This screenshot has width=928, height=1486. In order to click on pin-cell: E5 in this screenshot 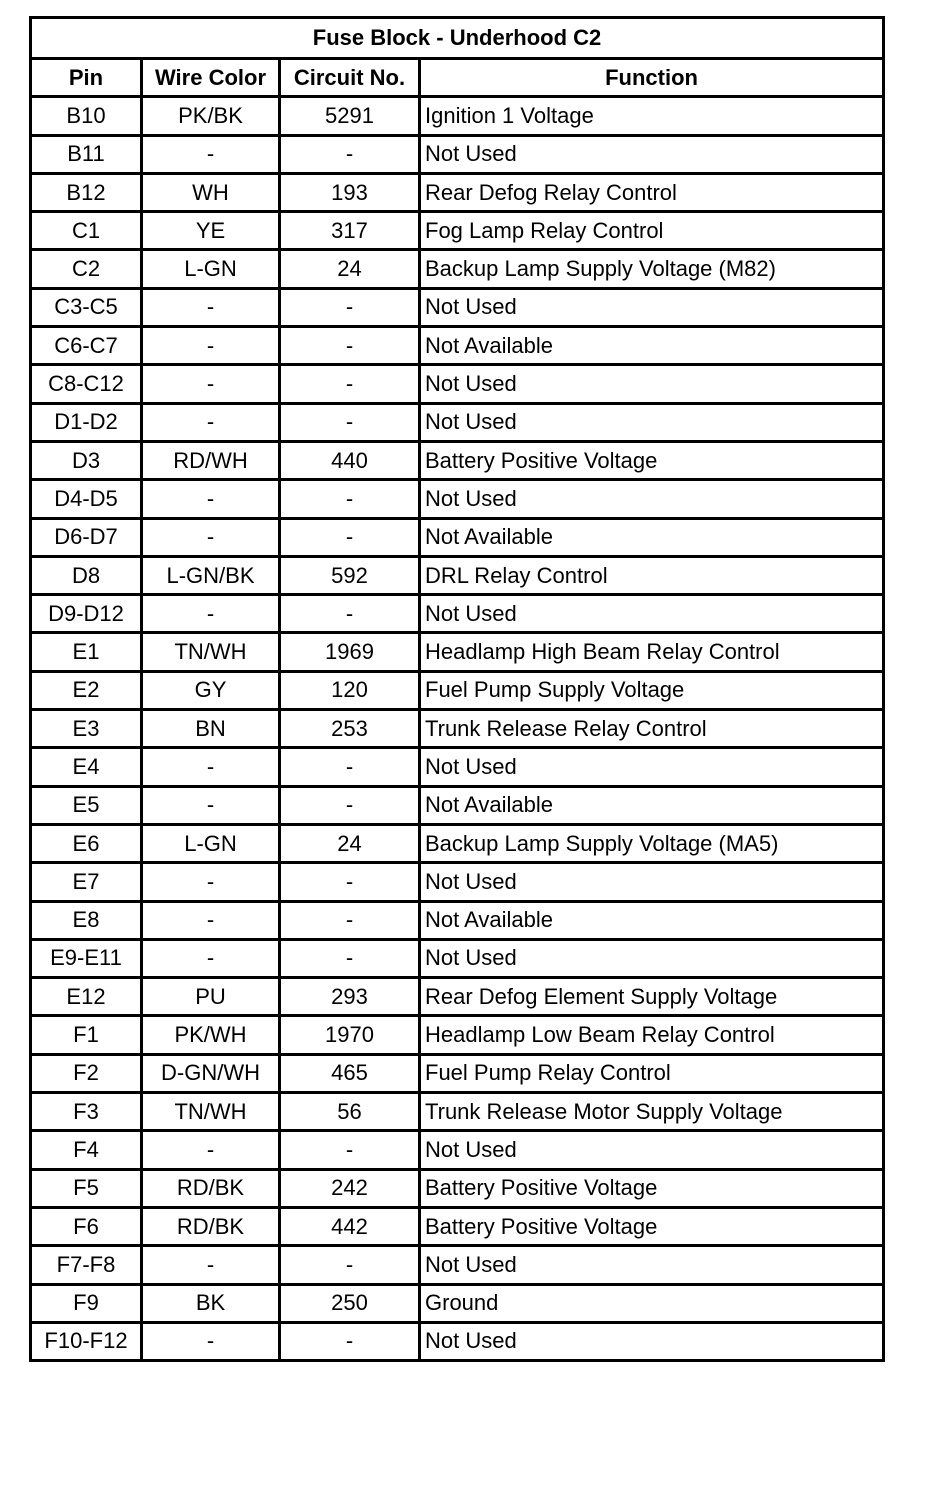, I will do `click(86, 805)`.